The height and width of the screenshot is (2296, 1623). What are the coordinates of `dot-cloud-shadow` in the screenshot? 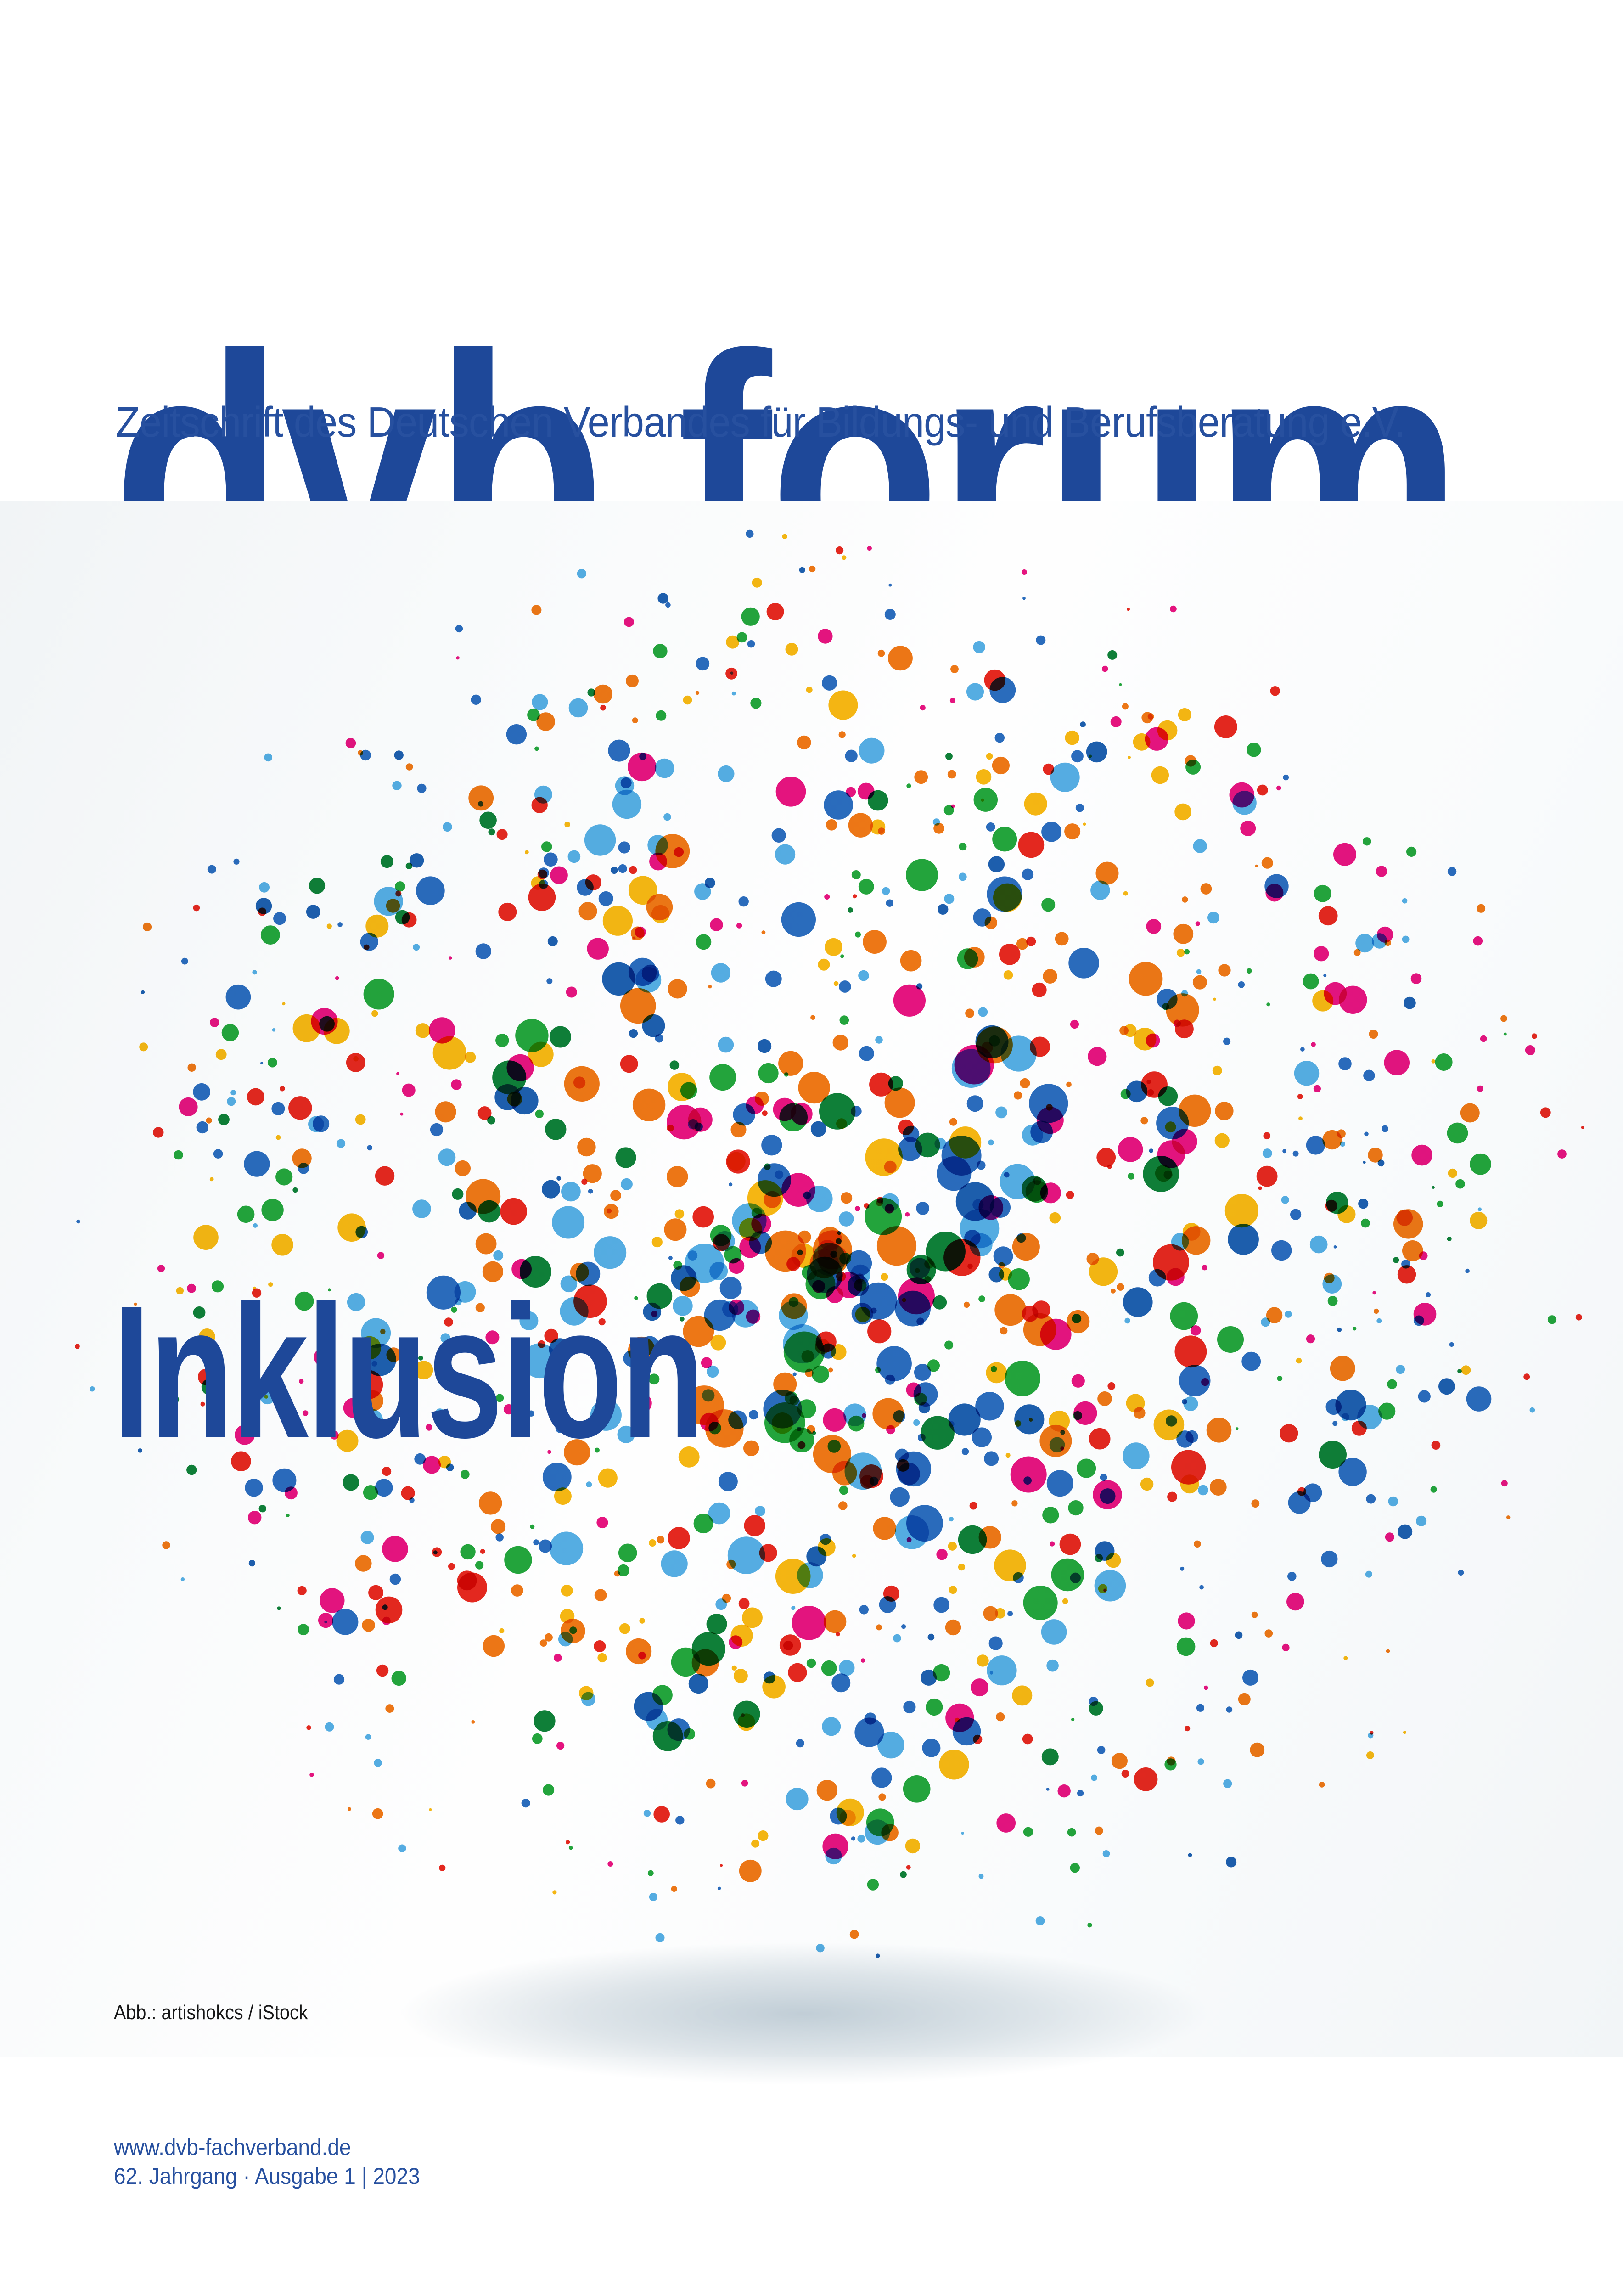 It's located at (803, 2013).